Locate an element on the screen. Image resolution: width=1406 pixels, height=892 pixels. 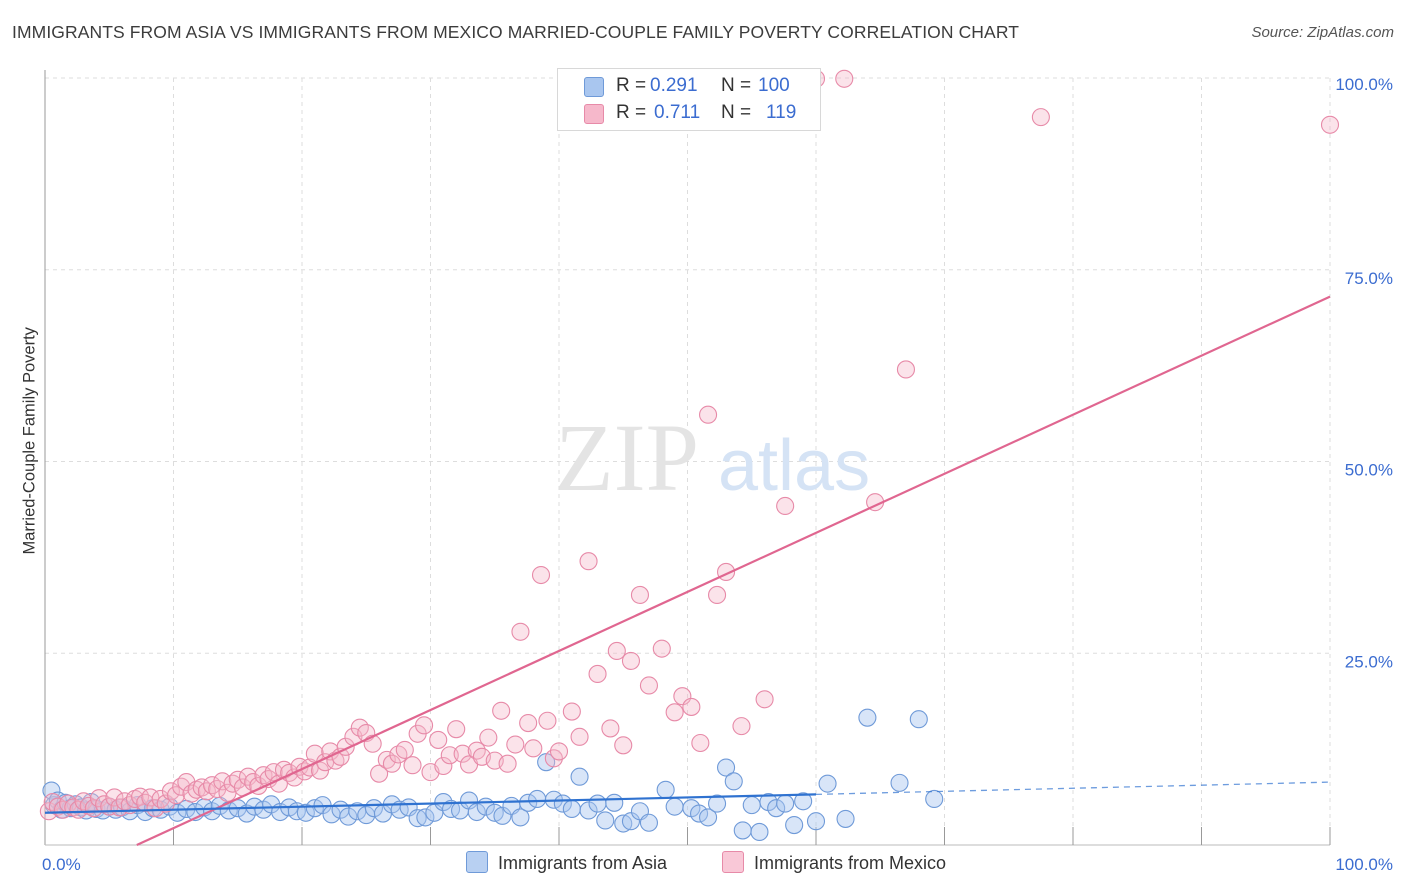
legend-swatch-mexico is located at coordinates (594, 114).